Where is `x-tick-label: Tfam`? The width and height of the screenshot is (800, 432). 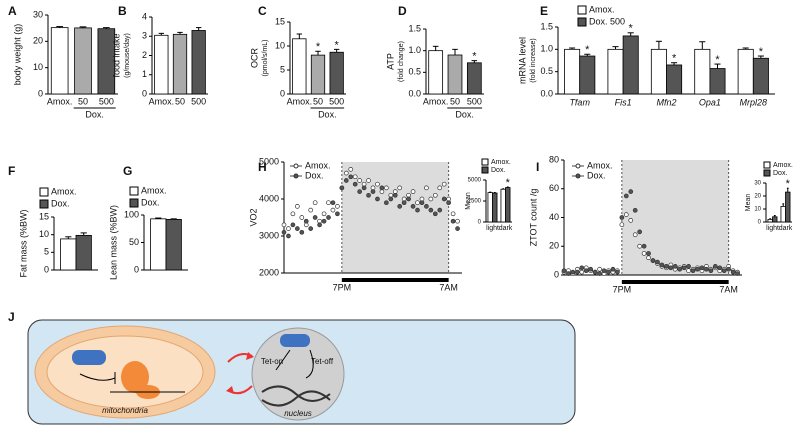 x-tick-label: Tfam is located at coordinates (579, 102).